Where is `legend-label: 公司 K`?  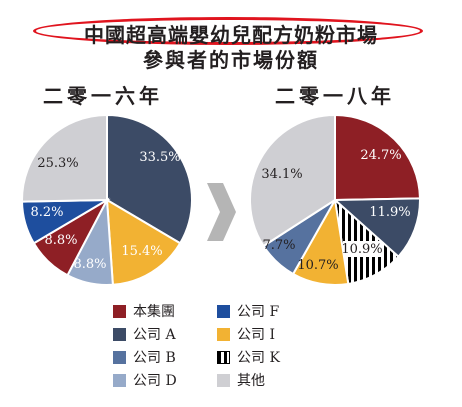
legend-label: 公司 K is located at coordinates (258, 358).